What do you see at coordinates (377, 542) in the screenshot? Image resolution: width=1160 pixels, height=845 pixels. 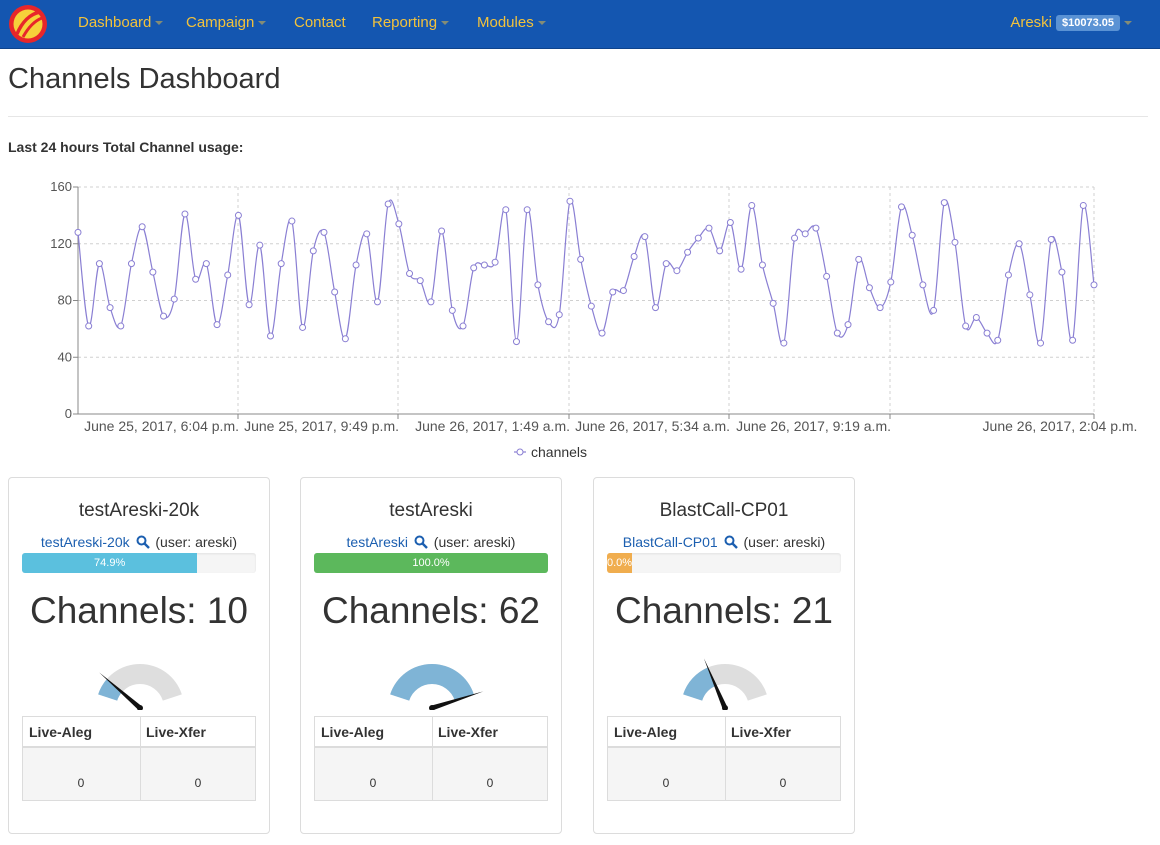 I see `campaign-link: testAreski` at bounding box center [377, 542].